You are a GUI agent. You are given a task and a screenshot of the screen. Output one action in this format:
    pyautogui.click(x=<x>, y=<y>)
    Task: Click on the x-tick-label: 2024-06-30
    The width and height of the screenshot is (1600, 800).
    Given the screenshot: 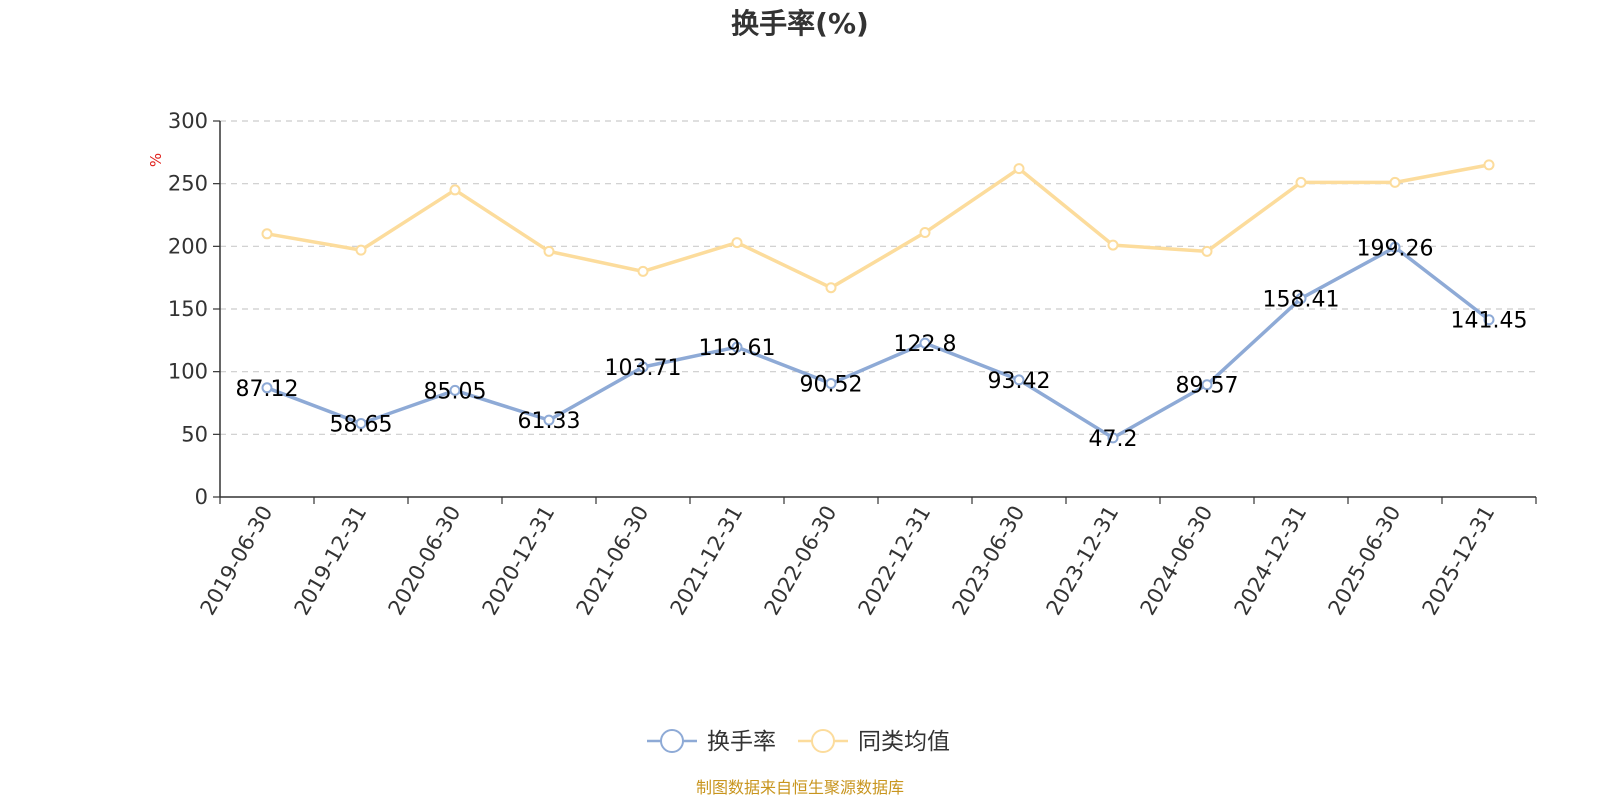 What is the action you would take?
    pyautogui.click(x=1177, y=561)
    